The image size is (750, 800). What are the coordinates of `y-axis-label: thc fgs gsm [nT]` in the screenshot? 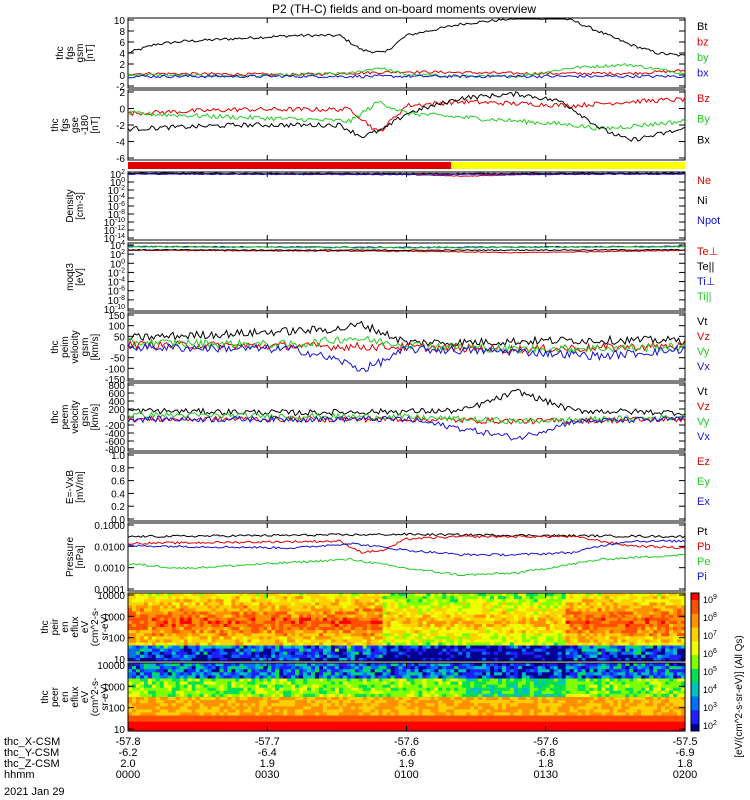 It's located at (75, 53).